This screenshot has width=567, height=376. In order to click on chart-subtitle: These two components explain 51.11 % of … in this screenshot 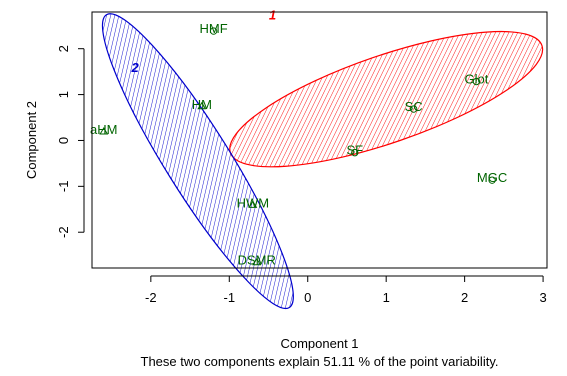, I will do `click(320, 361)`.